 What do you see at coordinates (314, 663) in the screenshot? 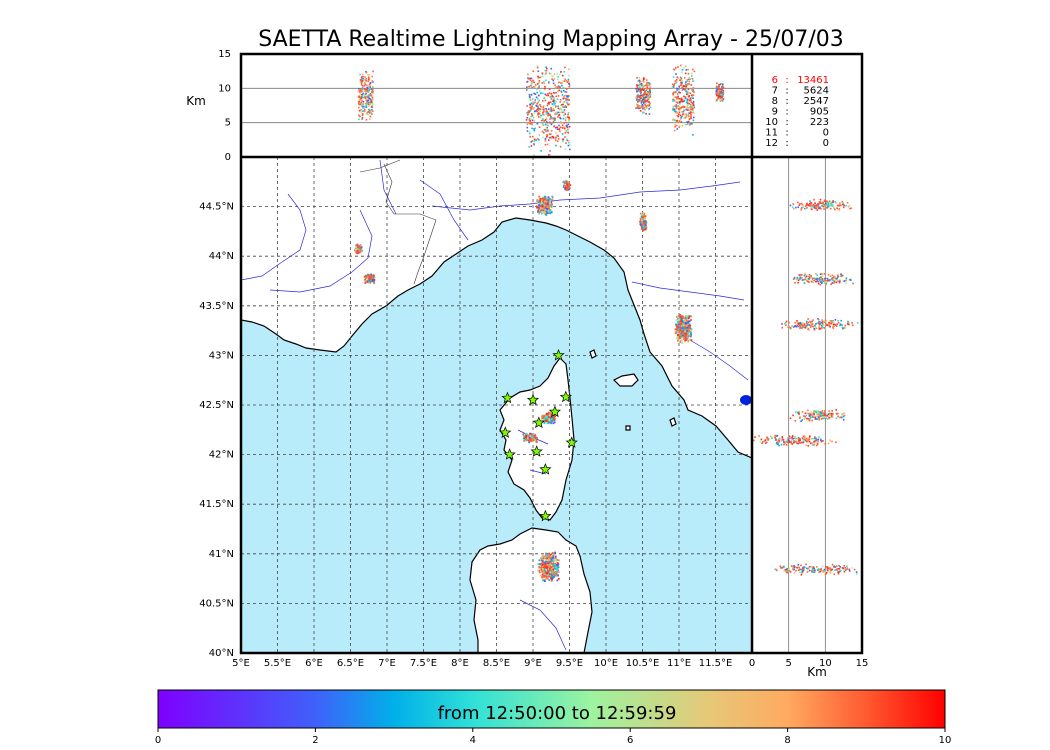
I see `longitude-tick-label: 6°E` at bounding box center [314, 663].